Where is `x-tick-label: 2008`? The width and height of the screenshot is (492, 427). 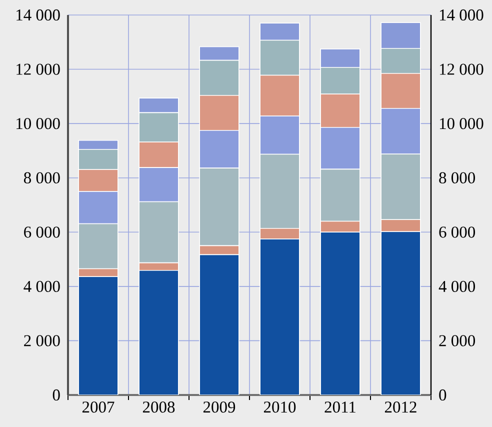
x-tick-label: 2008 is located at coordinates (158, 407).